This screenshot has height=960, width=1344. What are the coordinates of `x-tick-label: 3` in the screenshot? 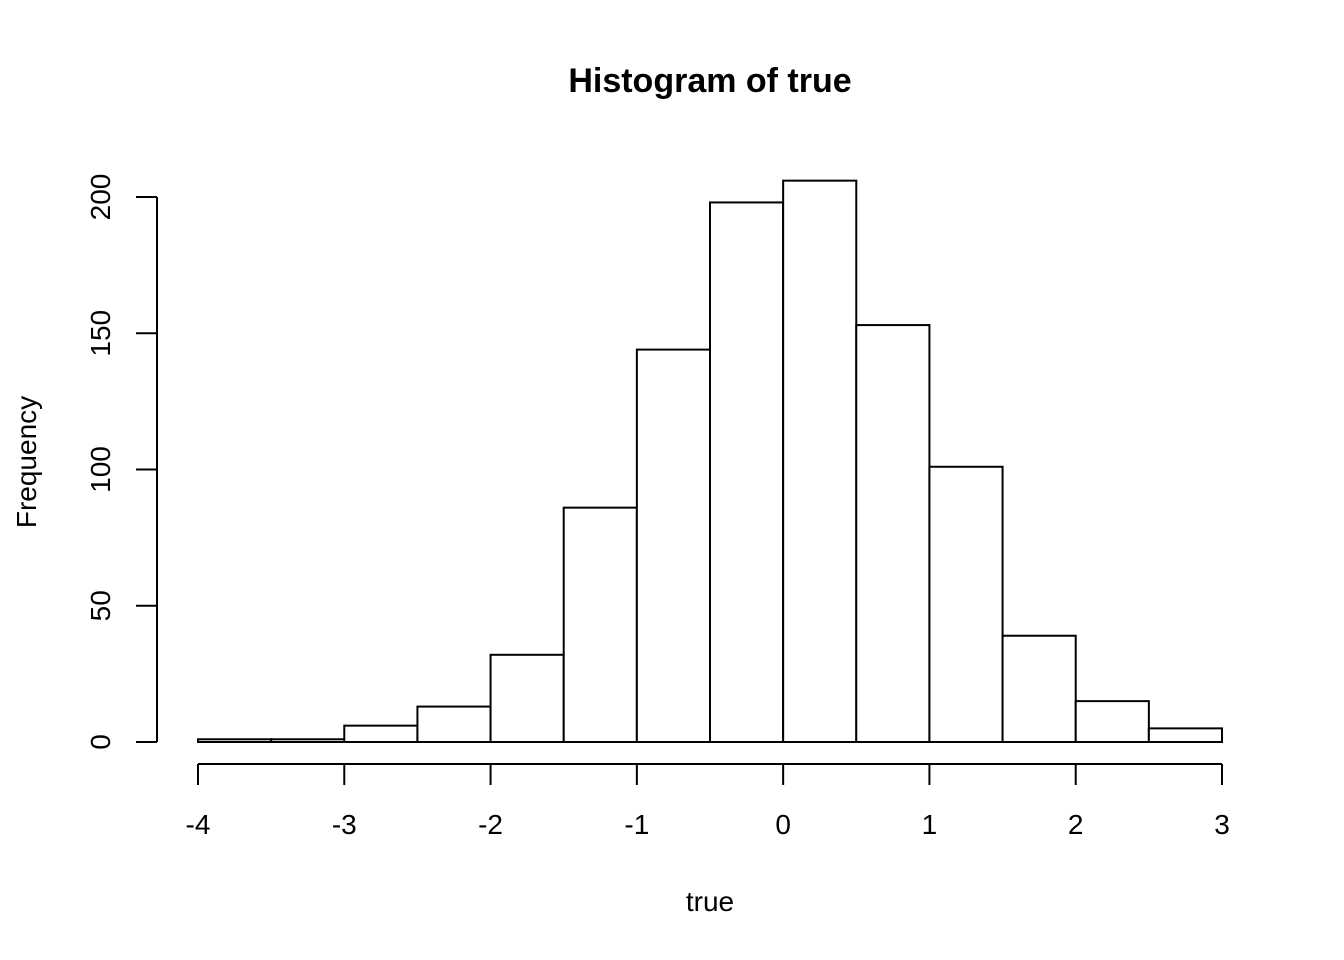 It's located at (1222, 824).